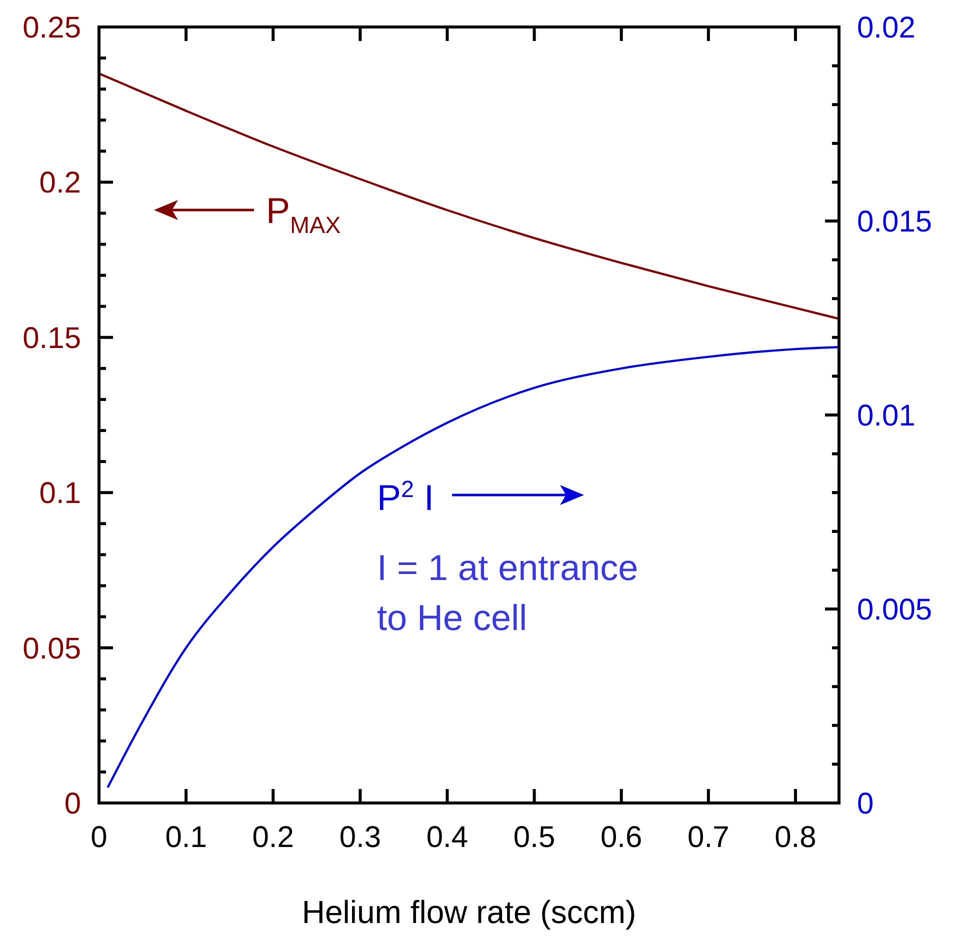 The height and width of the screenshot is (938, 953). What do you see at coordinates (360, 837) in the screenshot?
I see `x-tick-label: 0.3` at bounding box center [360, 837].